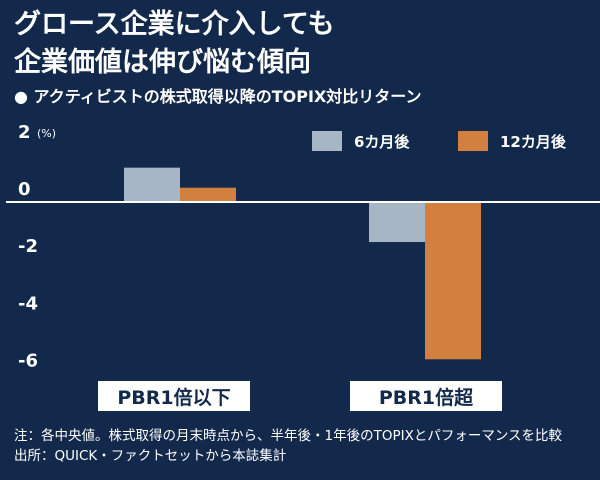  What do you see at coordinates (46, 133) in the screenshot?
I see `y-unit-label: (%)` at bounding box center [46, 133].